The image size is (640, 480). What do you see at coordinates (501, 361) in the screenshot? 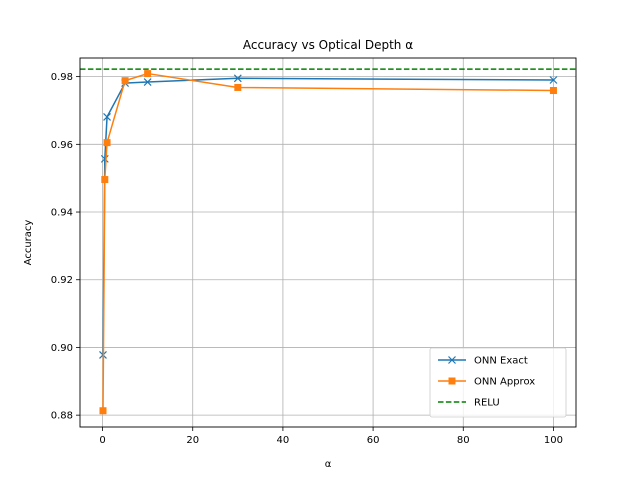
I see `legend-label-onn-exact: ONN Exact` at bounding box center [501, 361].